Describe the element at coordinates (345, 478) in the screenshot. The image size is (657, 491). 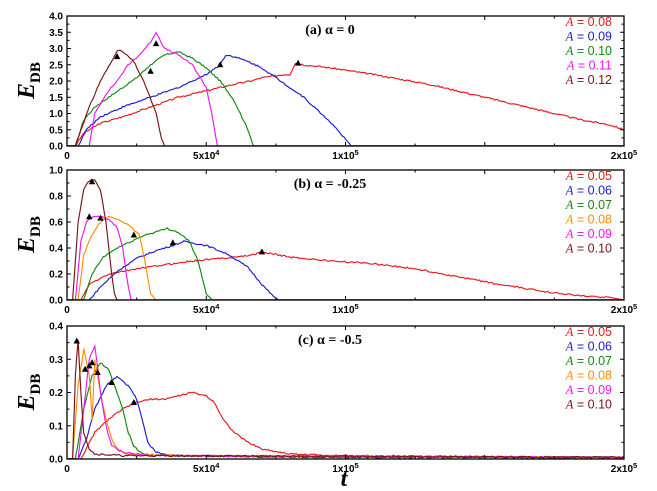
I see `x-axis-label: t` at that location.